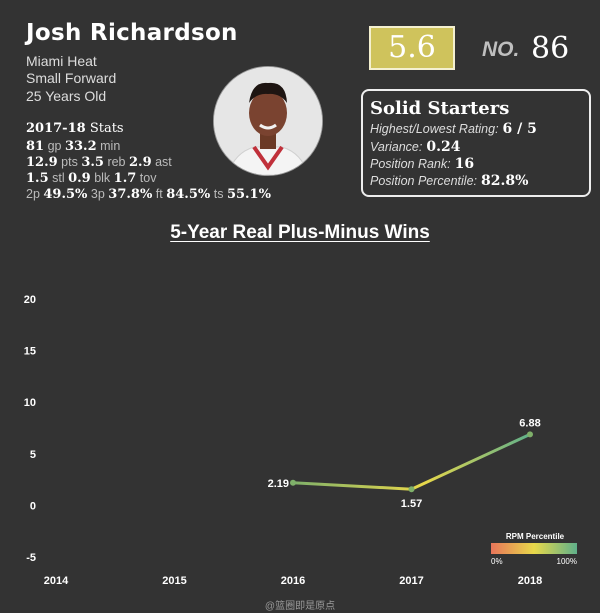  Describe the element at coordinates (30, 352) in the screenshot. I see `y-tick-label: 15` at that location.